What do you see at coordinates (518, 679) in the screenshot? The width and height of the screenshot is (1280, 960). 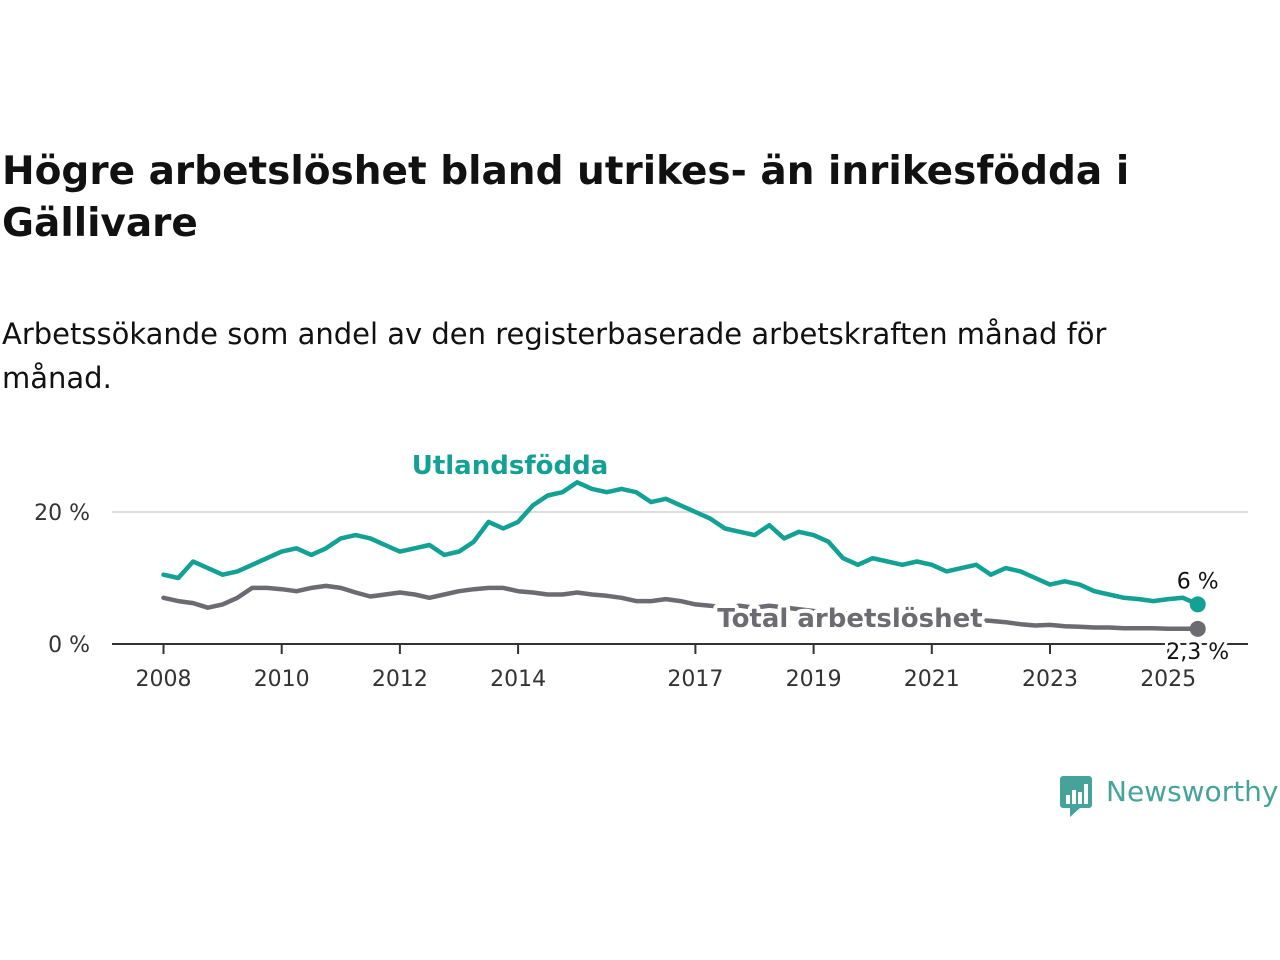 I see `x-tick-label: 2014` at bounding box center [518, 679].